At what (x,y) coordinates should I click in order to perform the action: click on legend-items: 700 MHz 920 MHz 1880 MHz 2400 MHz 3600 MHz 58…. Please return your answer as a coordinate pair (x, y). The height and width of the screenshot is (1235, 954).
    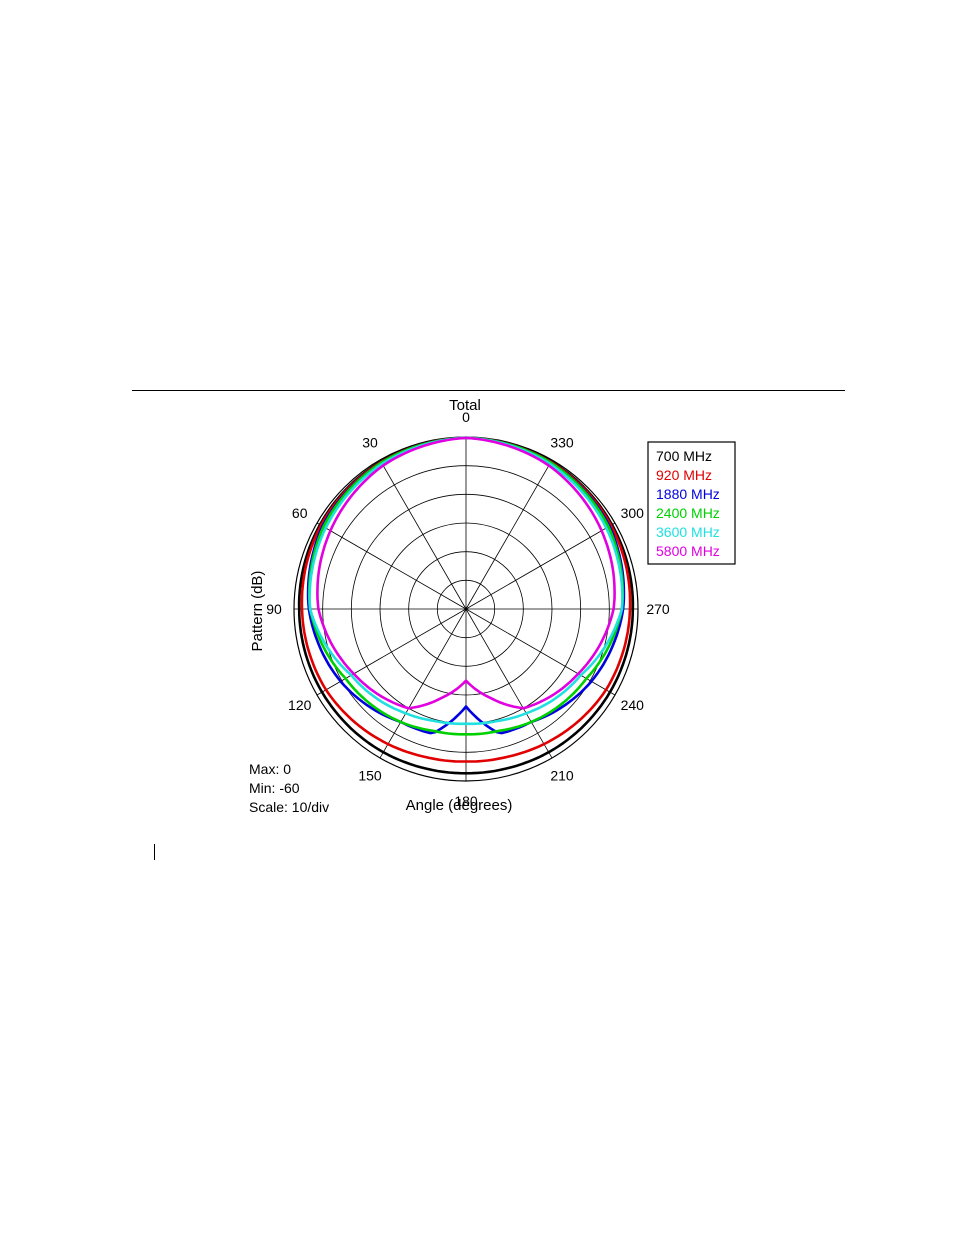
    Looking at the image, I should click on (688, 503).